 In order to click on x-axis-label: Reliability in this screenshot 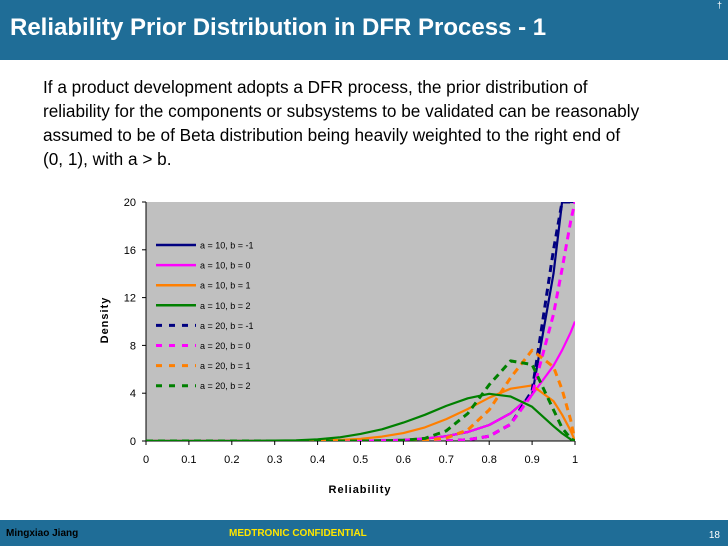, I will do `click(360, 490)`.